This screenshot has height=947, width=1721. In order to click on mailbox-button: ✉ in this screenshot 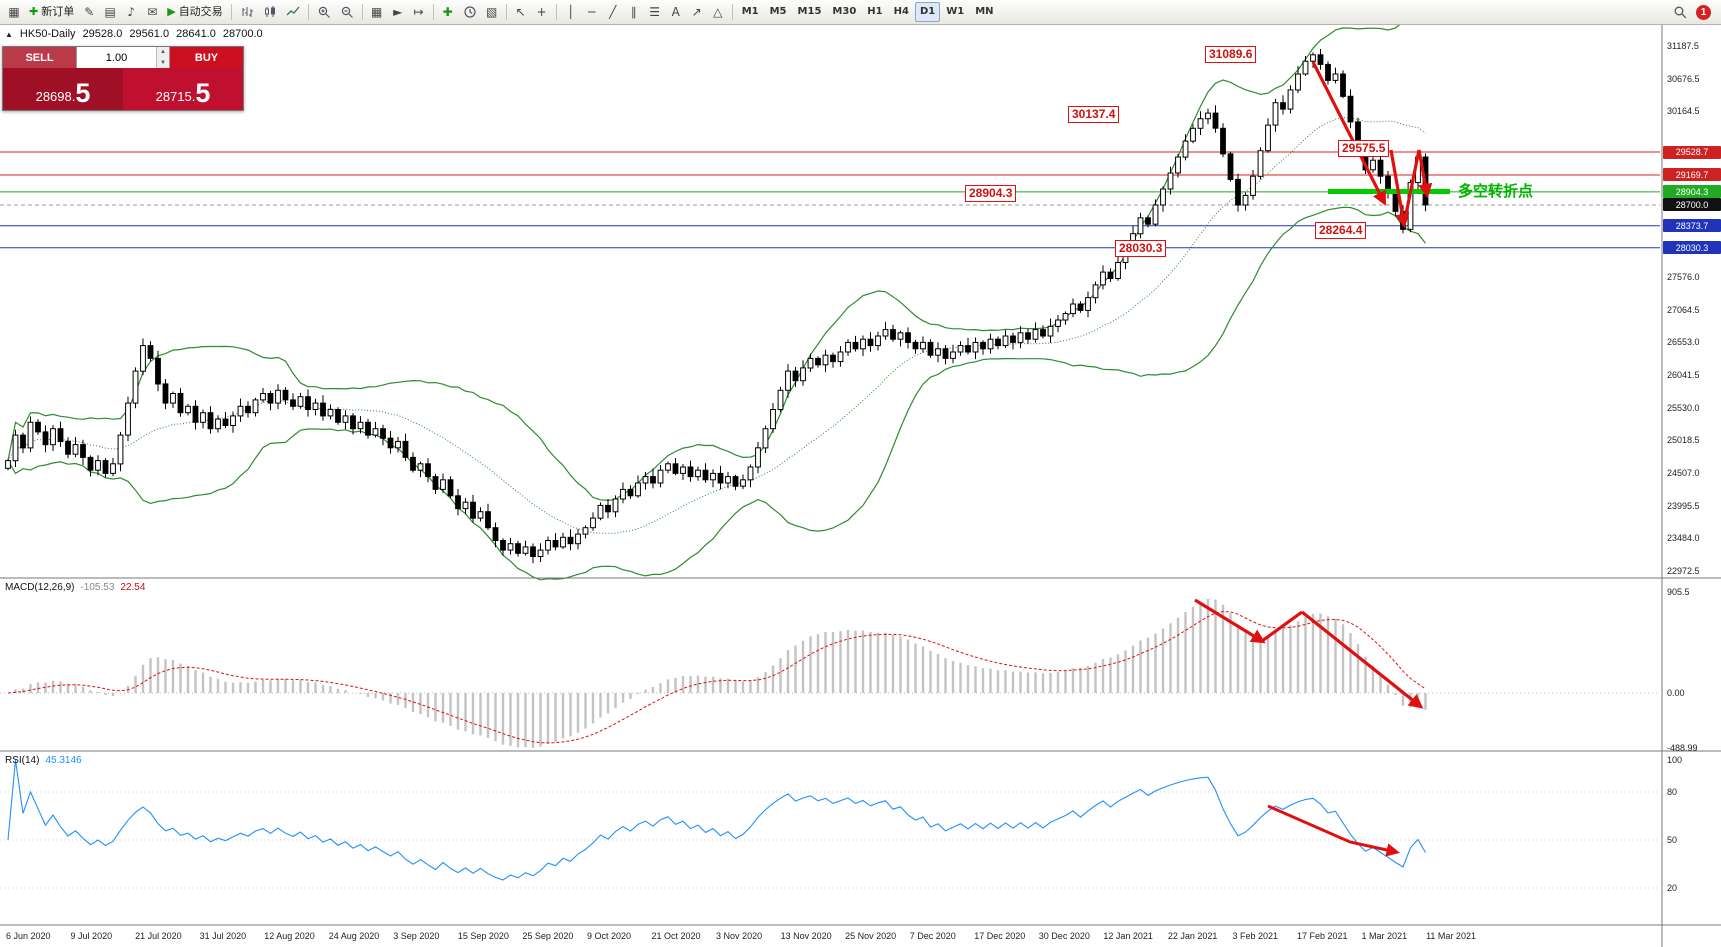, I will do `click(152, 12)`.